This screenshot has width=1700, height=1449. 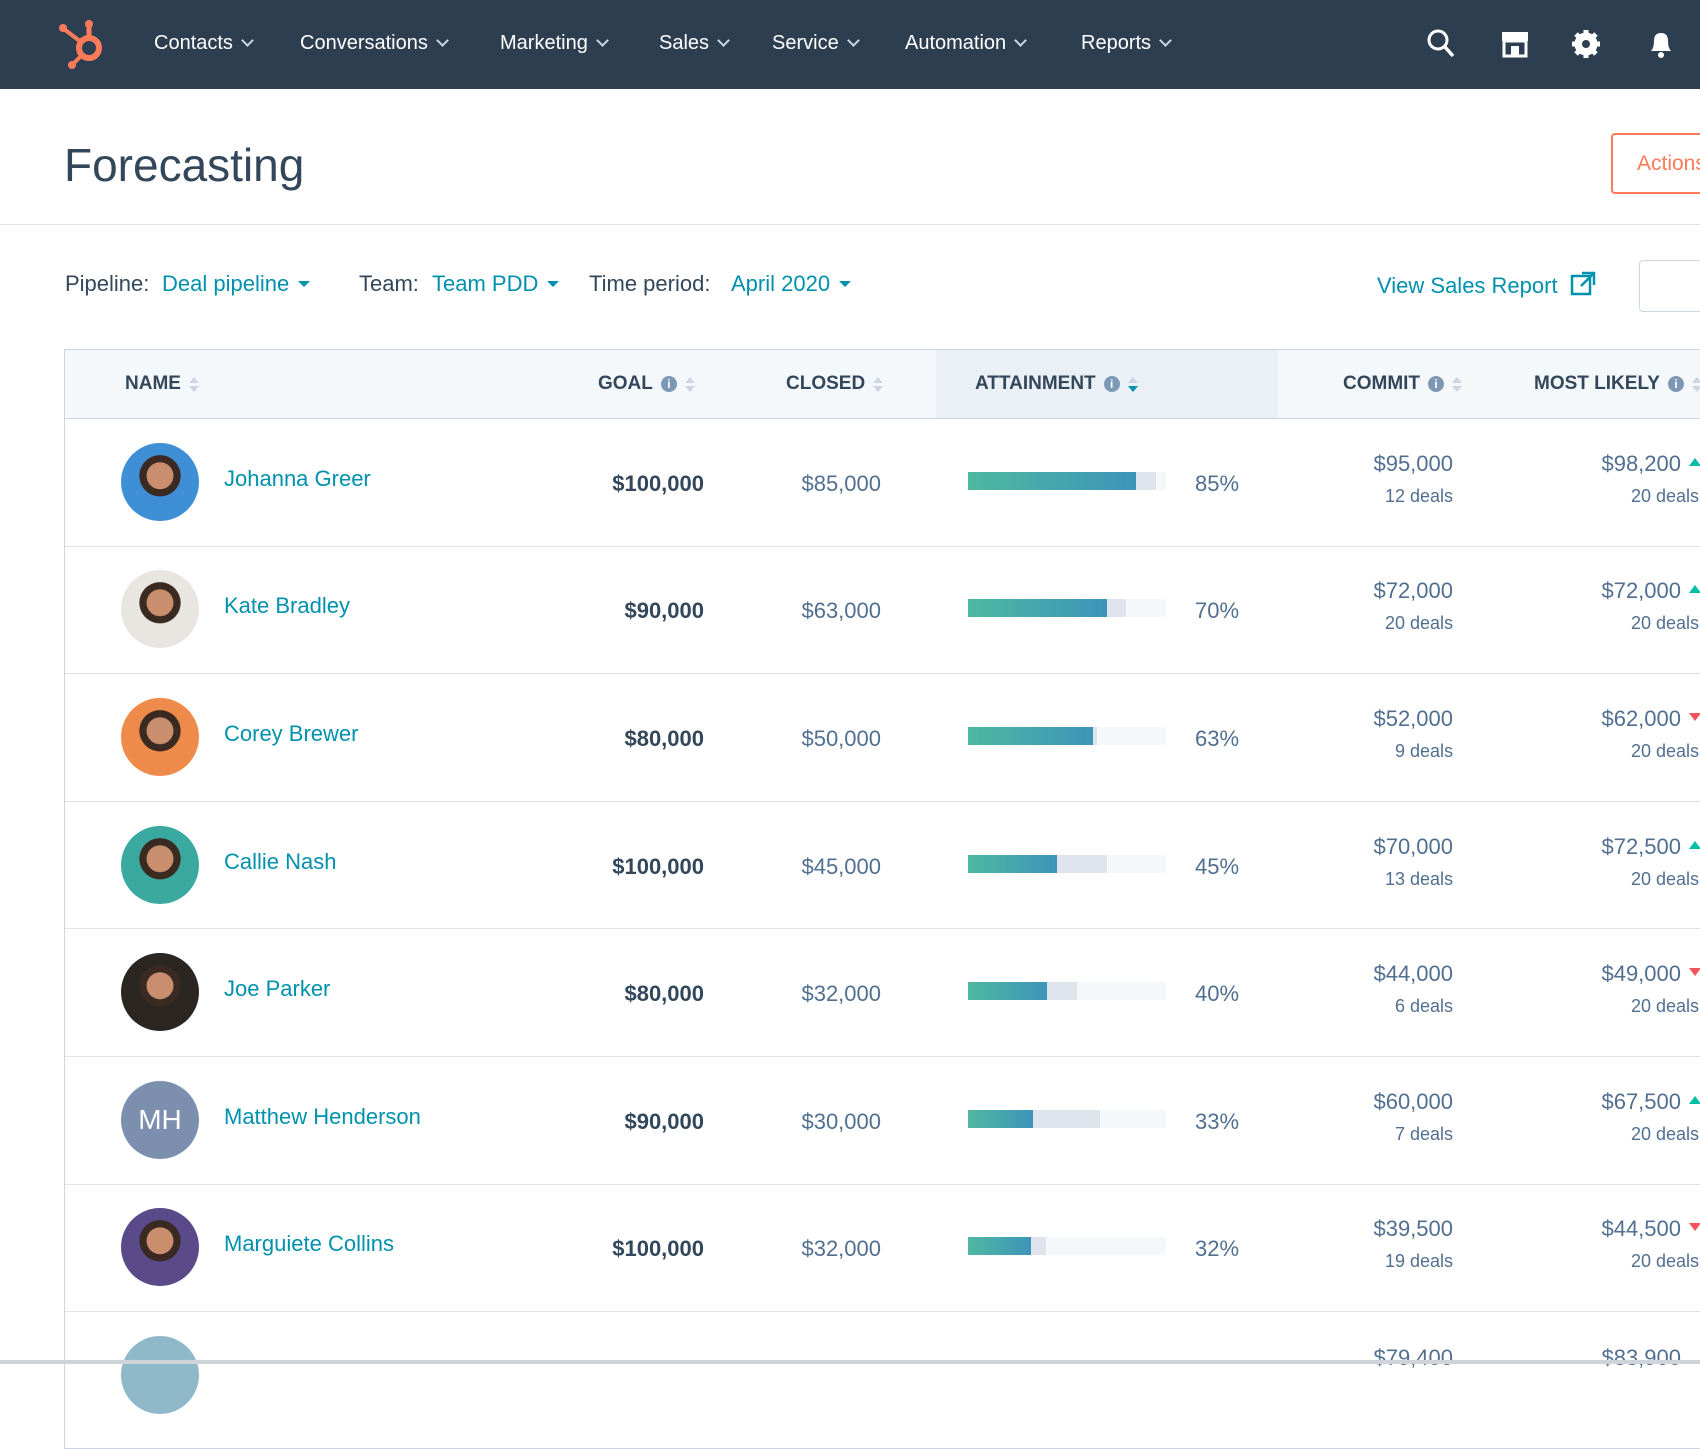 I want to click on column-header: COMMIT i, so click(x=1403, y=384).